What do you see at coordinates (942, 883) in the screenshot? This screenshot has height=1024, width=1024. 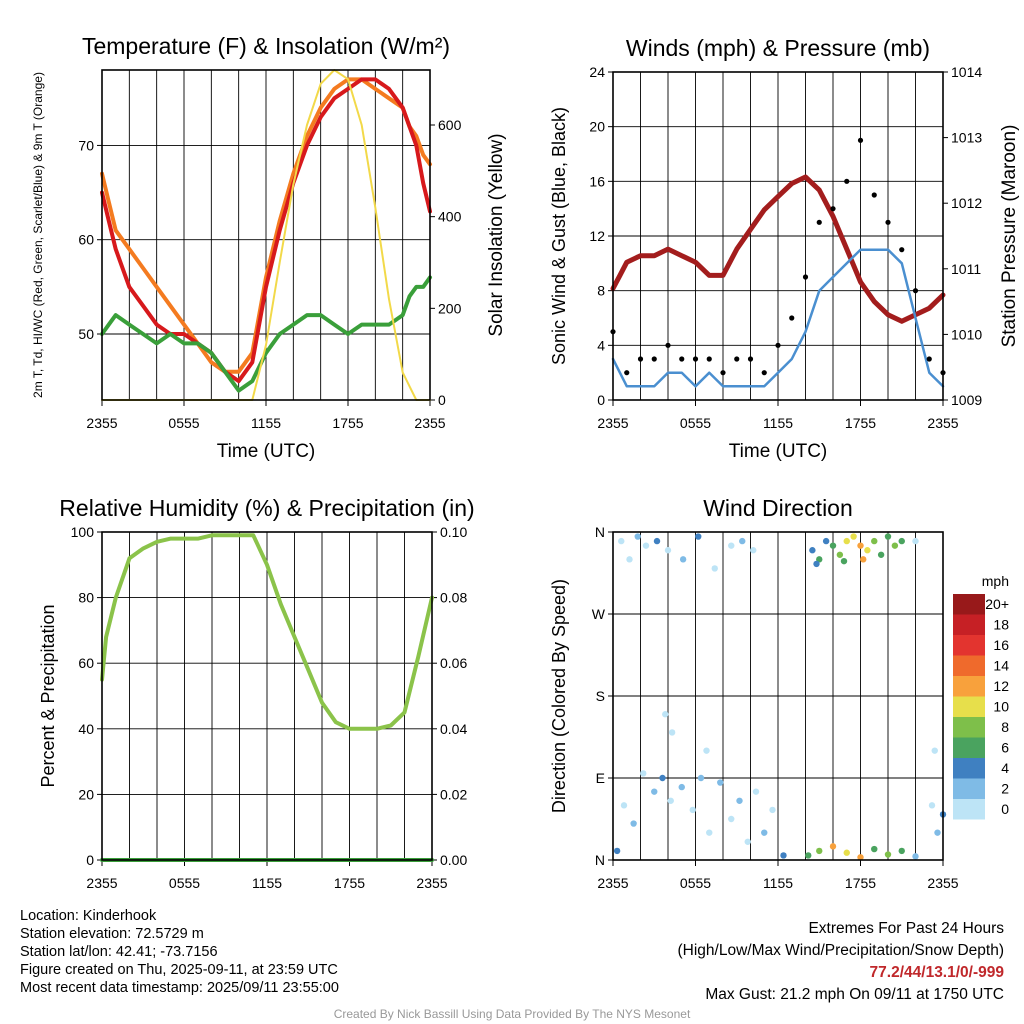 I see `dir-xtick-label: 2355` at bounding box center [942, 883].